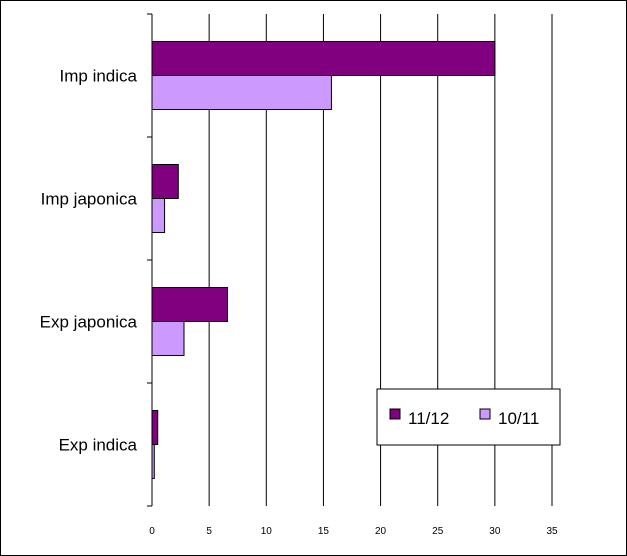 The width and height of the screenshot is (627, 556). Describe the element at coordinates (150, 260) in the screenshot. I see `axes` at that location.